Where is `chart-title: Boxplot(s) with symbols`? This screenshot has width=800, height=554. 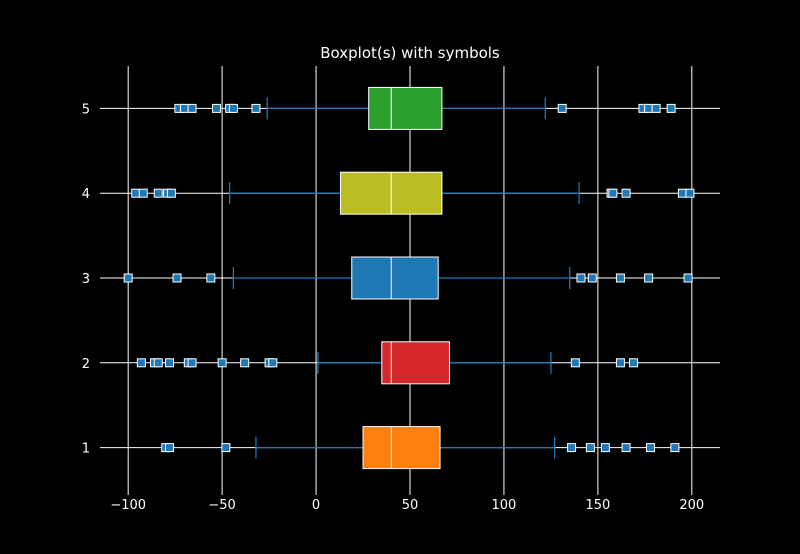 chart-title: Boxplot(s) with symbols is located at coordinates (410, 53).